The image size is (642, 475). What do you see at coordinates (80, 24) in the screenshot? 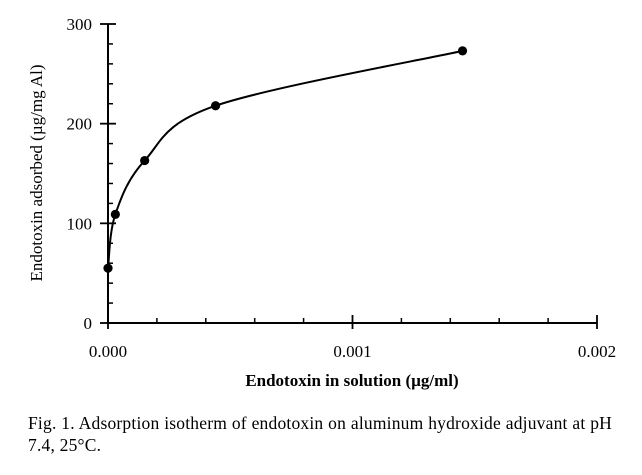
I see `y-tick-label: 300` at bounding box center [80, 24].